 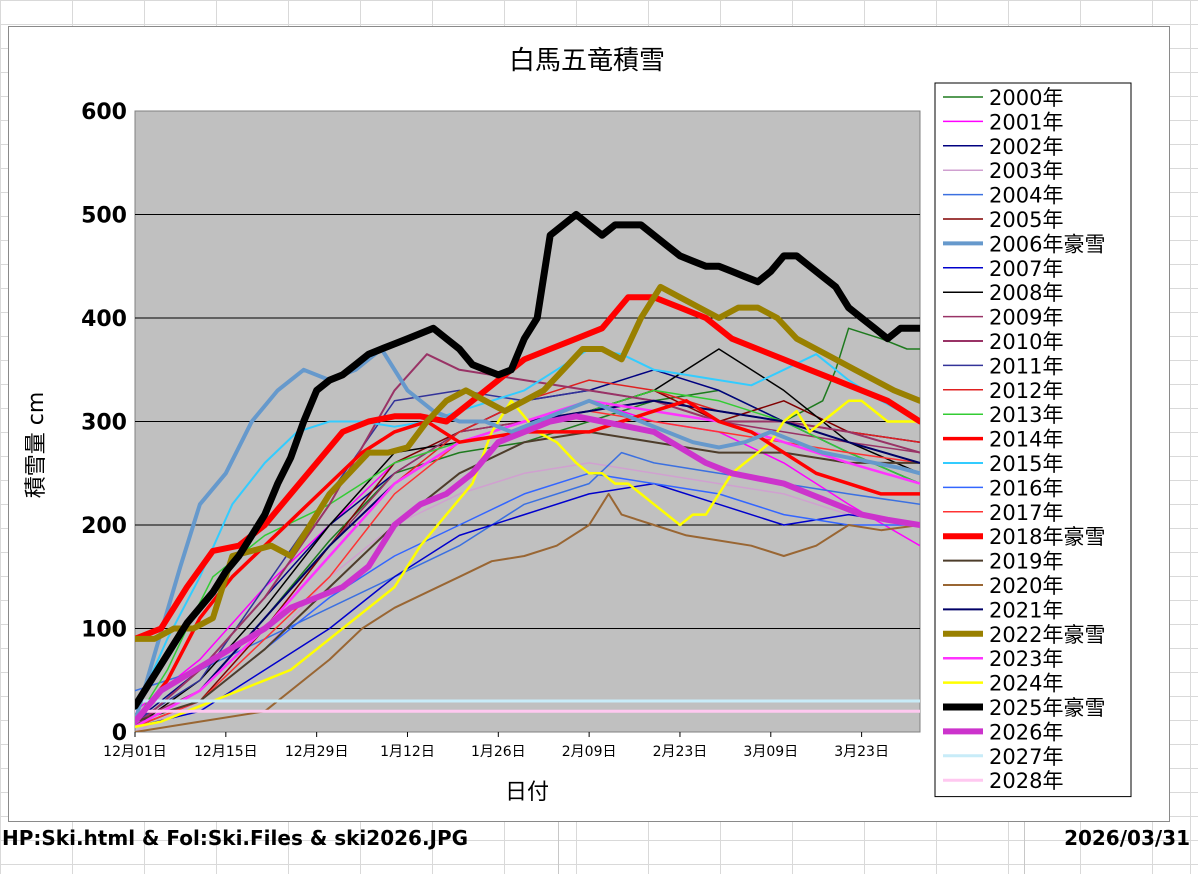 What do you see at coordinates (1026, 513) in the screenshot?
I see `legend-label: 2017年` at bounding box center [1026, 513].